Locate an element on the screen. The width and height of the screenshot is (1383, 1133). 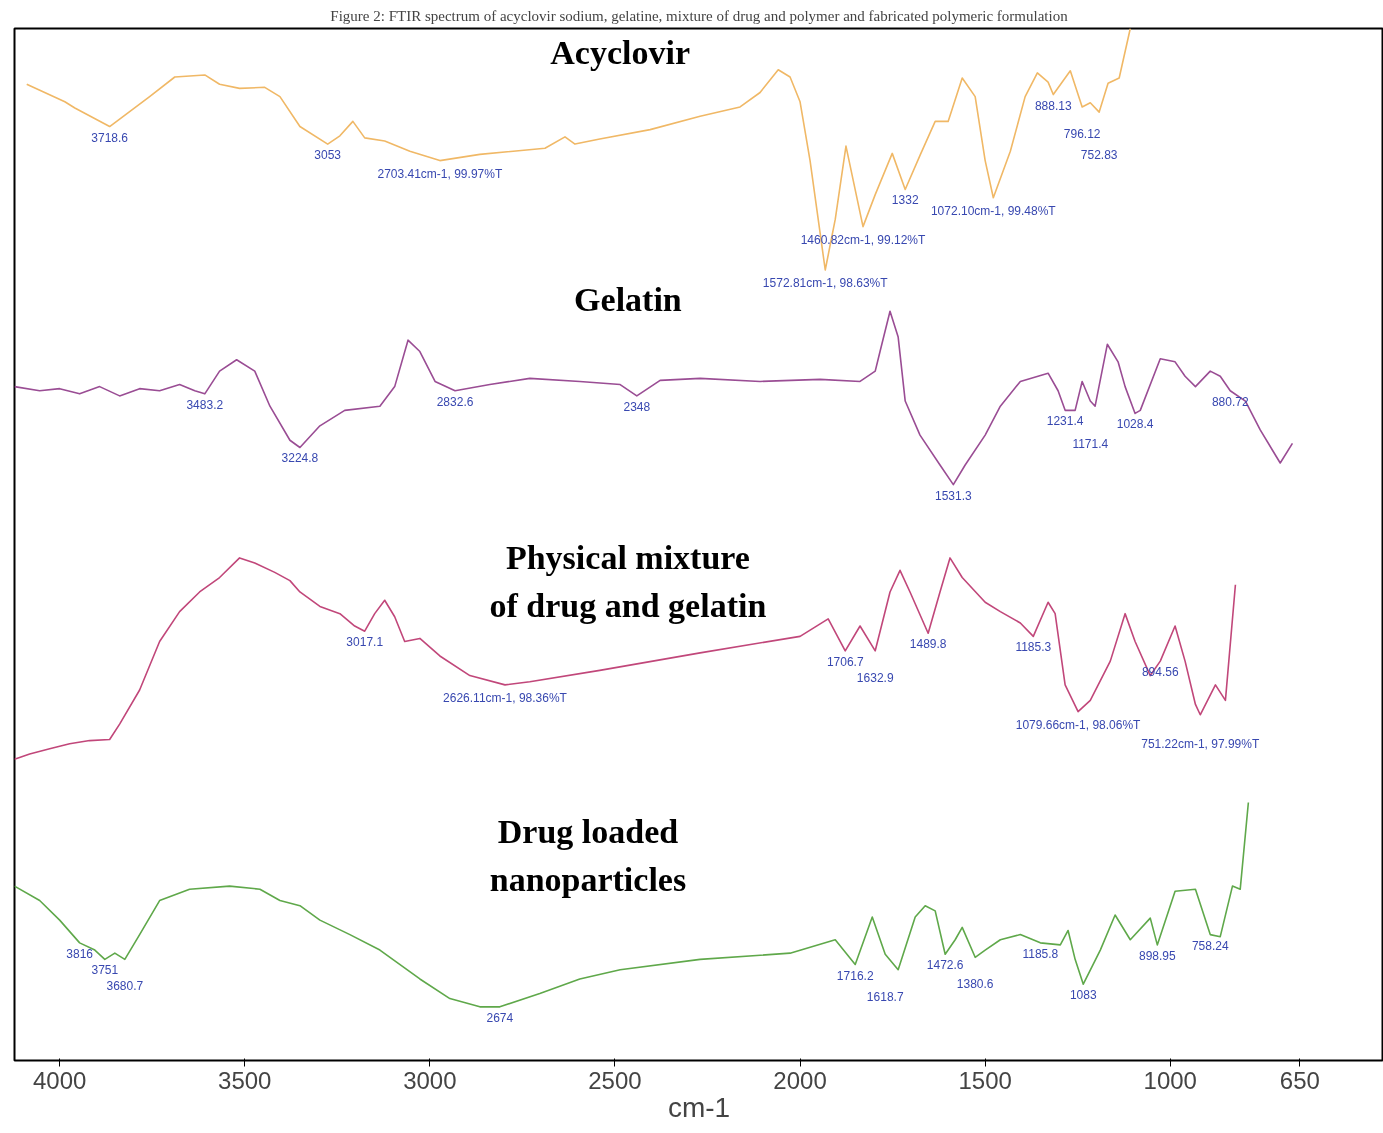
annotation: 1072.10cm-1, 99.48%T is located at coordinates (993, 210).